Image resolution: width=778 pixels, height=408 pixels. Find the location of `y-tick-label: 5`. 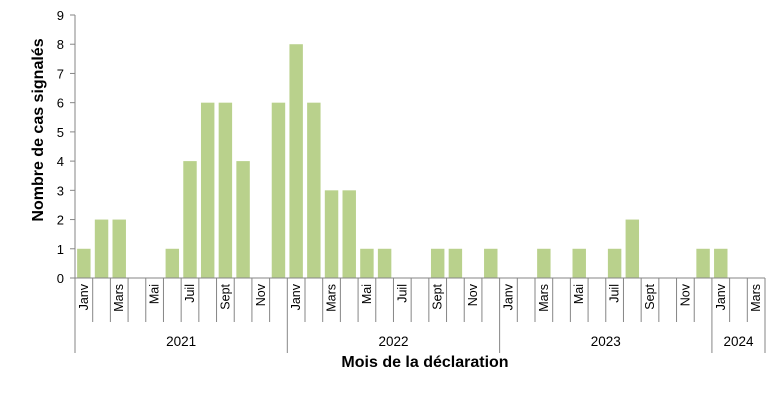

y-tick-label: 5 is located at coordinates (60, 132).